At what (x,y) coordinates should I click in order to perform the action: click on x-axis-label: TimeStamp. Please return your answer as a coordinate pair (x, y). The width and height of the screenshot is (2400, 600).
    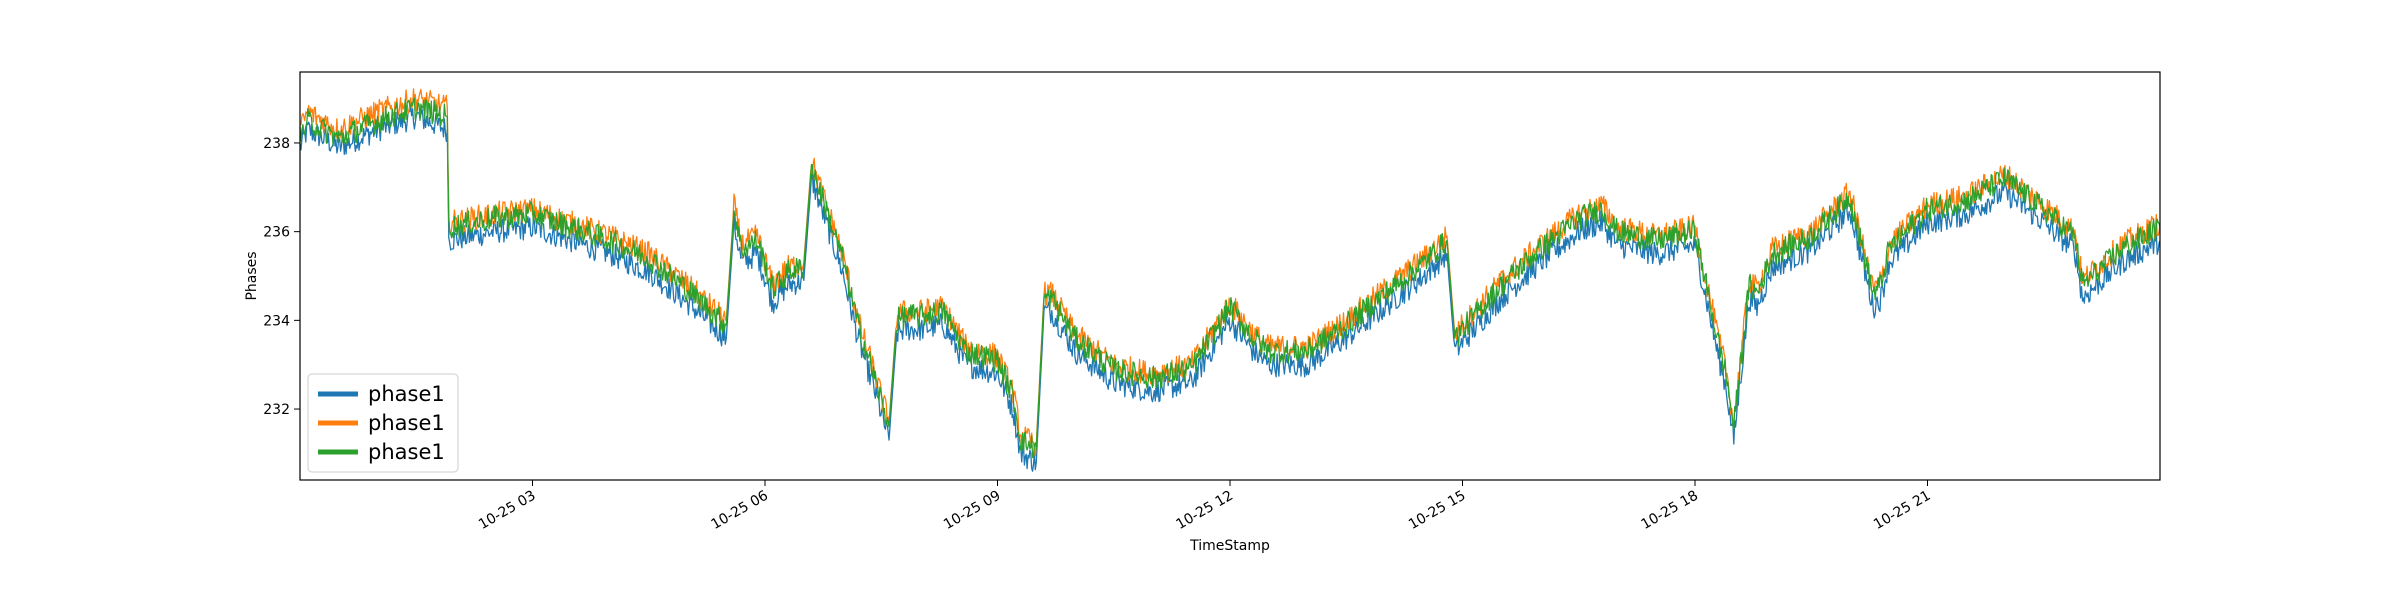
    Looking at the image, I should click on (1229, 546).